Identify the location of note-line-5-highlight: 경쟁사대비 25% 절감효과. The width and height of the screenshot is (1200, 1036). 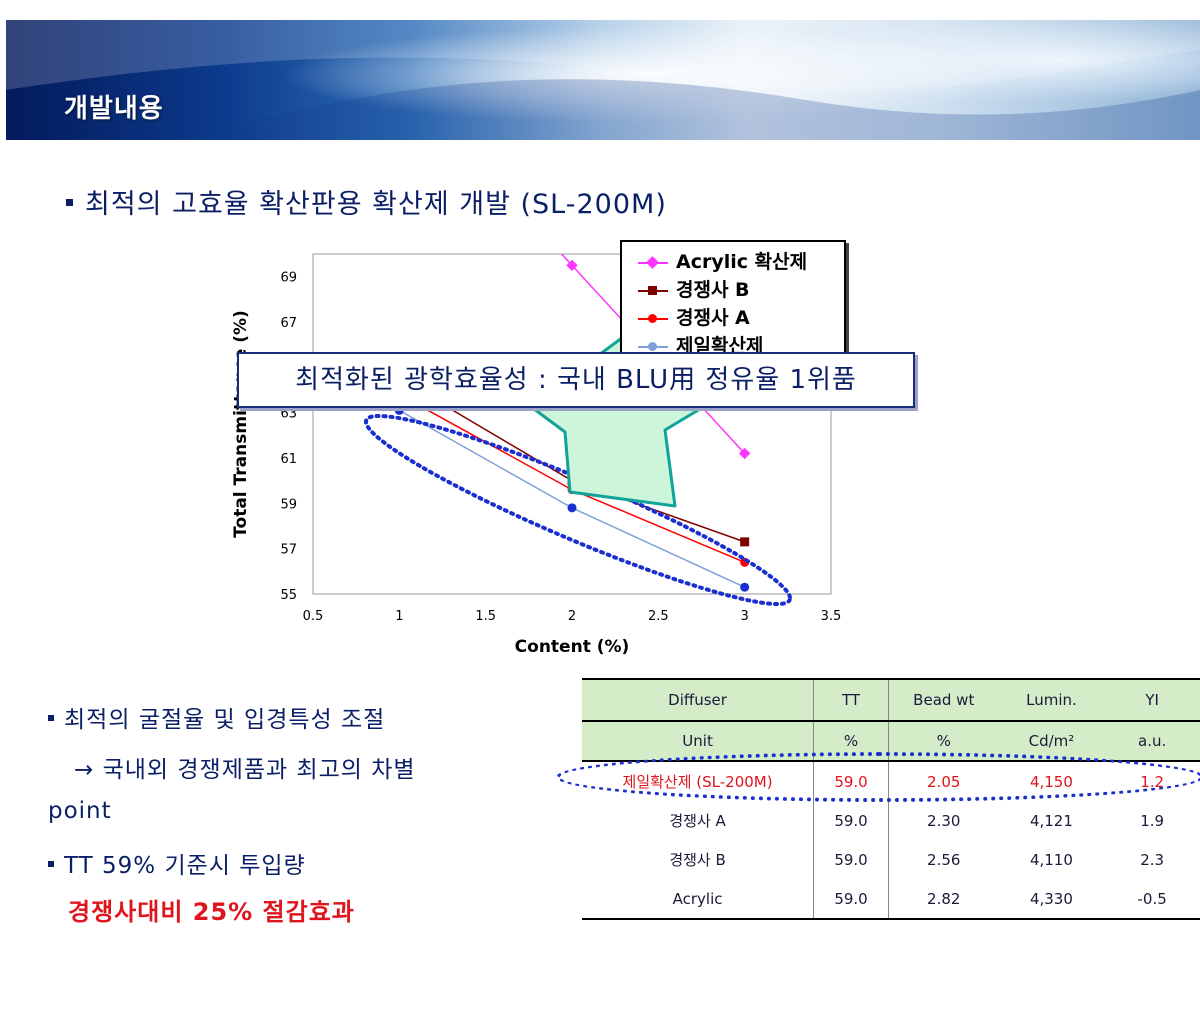
(211, 912).